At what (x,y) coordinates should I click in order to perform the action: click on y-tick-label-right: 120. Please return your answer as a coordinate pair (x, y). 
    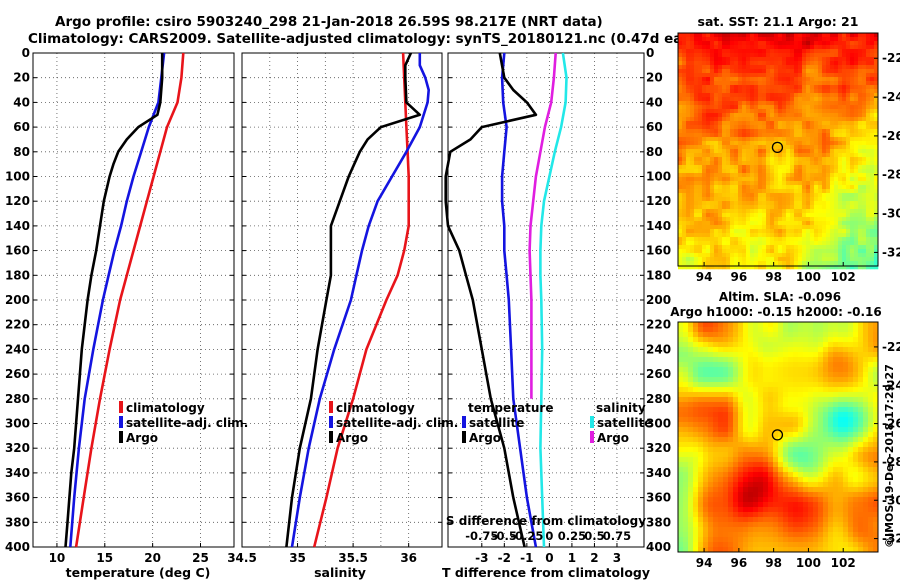
    Looking at the image, I should click on (658, 201).